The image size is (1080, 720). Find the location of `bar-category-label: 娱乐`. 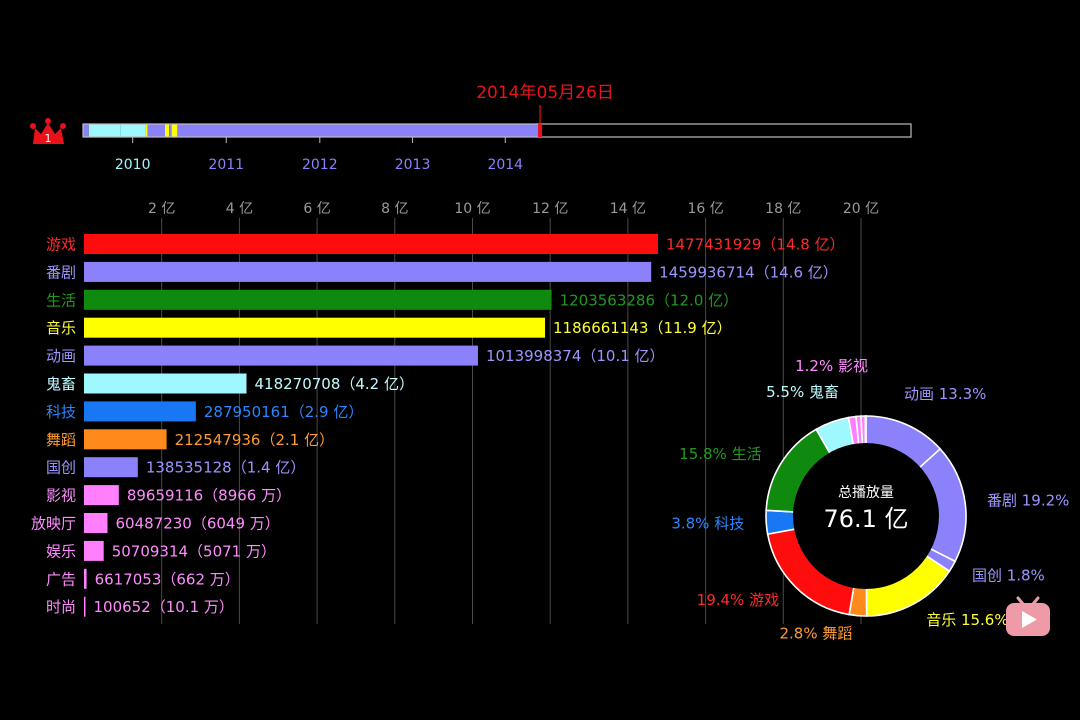

bar-category-label: 娱乐 is located at coordinates (61, 551).